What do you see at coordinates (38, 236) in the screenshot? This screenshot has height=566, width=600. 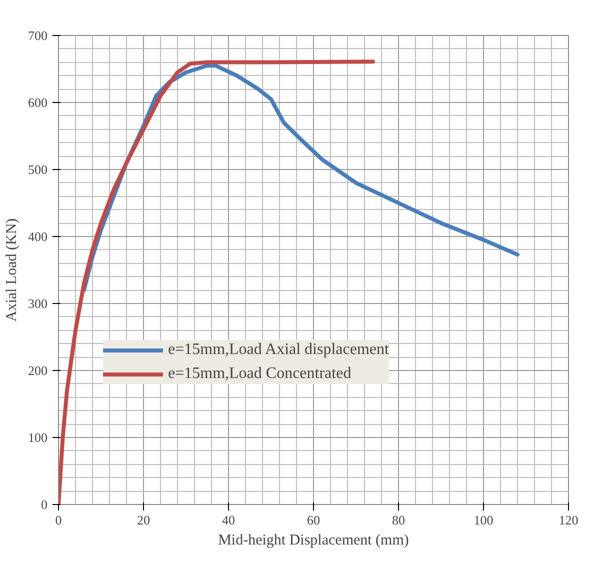 I see `y-tick-label: 400` at bounding box center [38, 236].